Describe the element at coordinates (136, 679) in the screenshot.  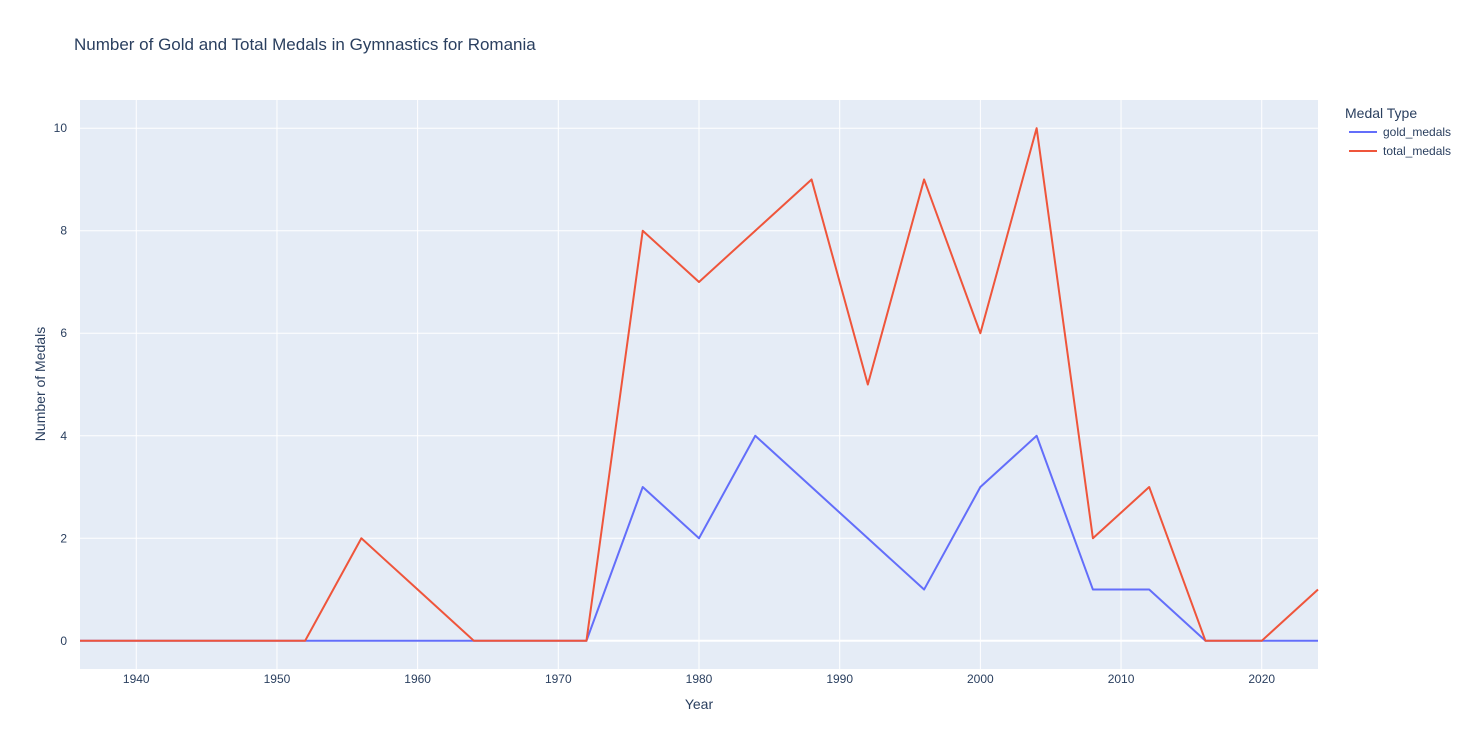
I see `x-tick-label: 1940` at that location.